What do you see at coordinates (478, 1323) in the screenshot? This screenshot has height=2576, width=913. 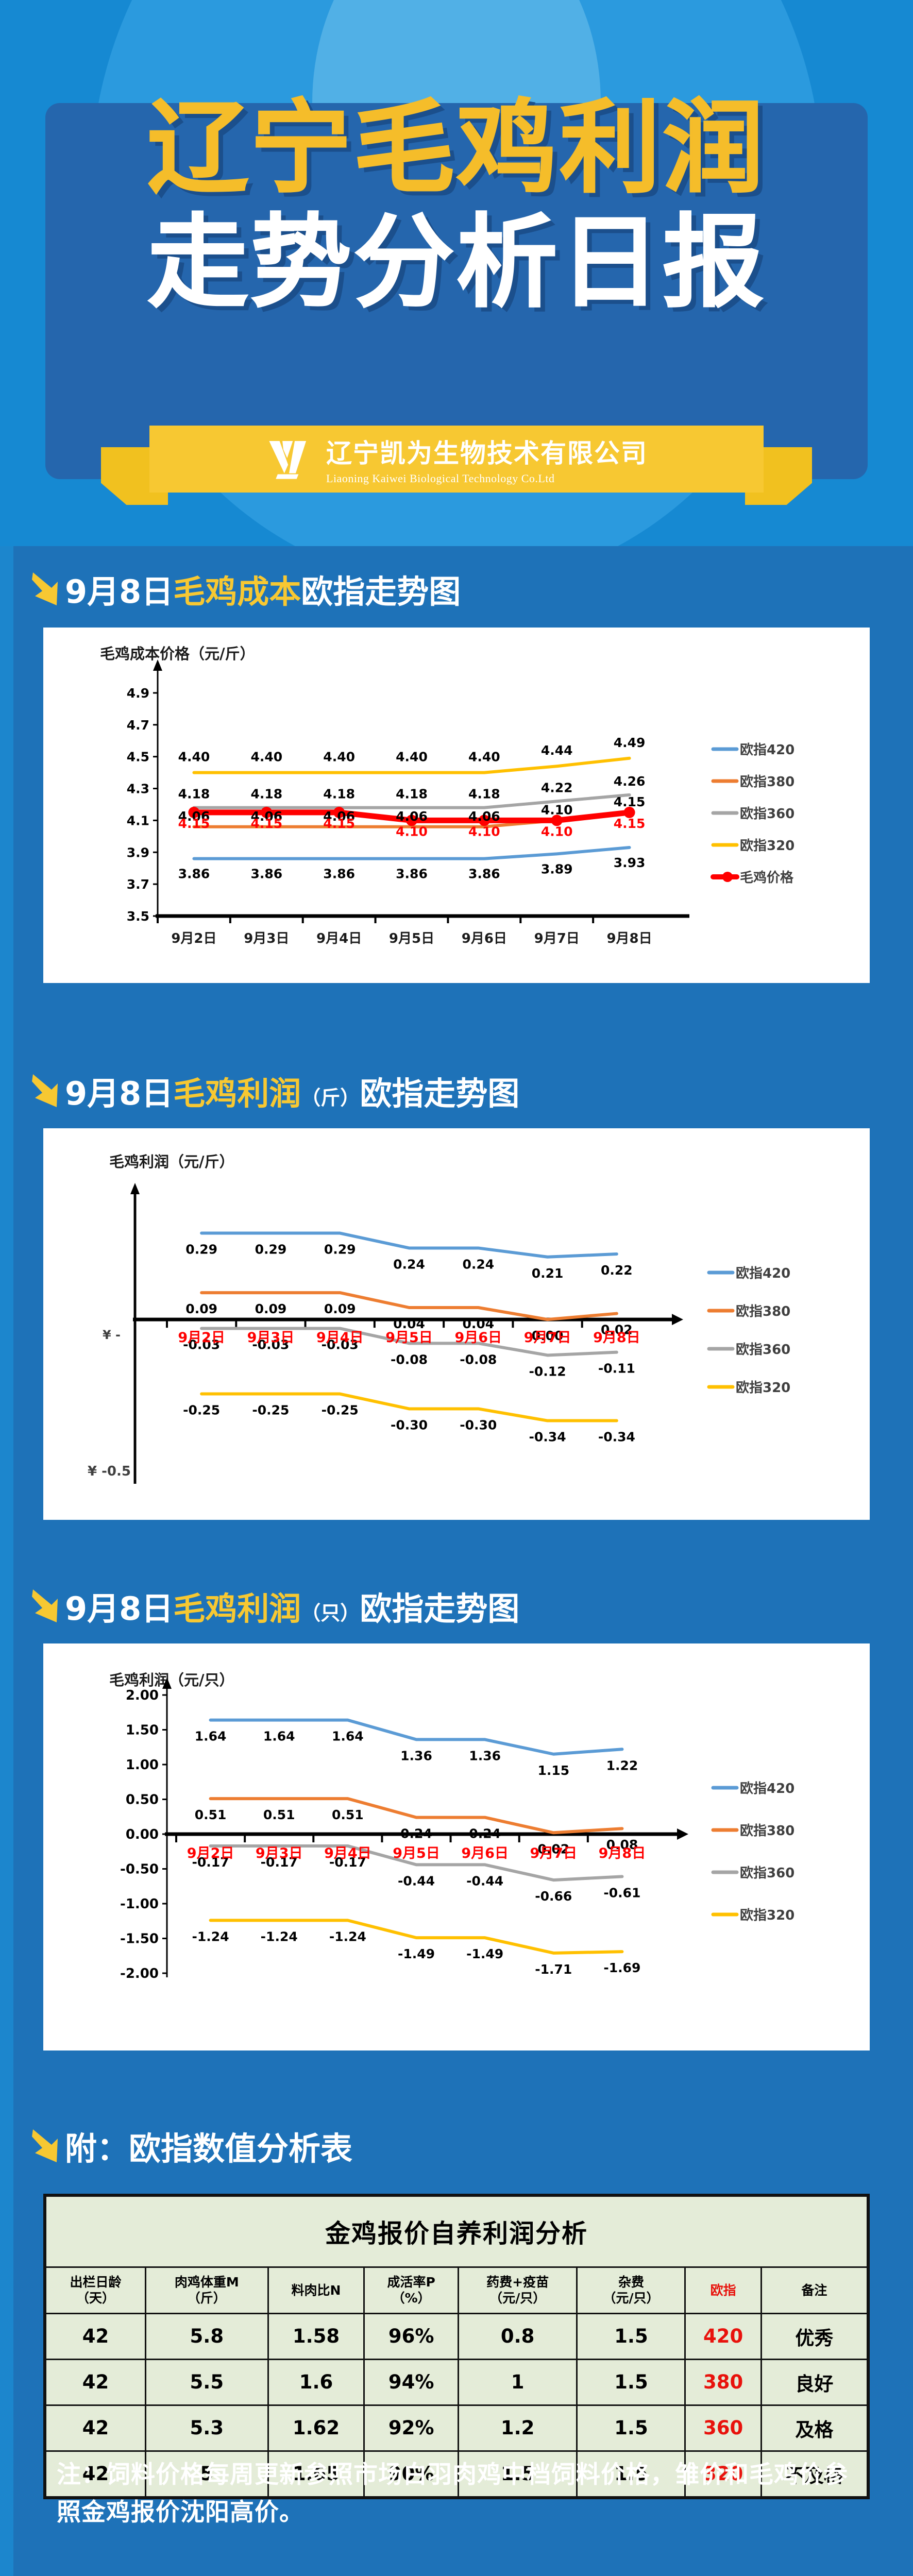 I see `chart-data-label: 0.04` at bounding box center [478, 1323].